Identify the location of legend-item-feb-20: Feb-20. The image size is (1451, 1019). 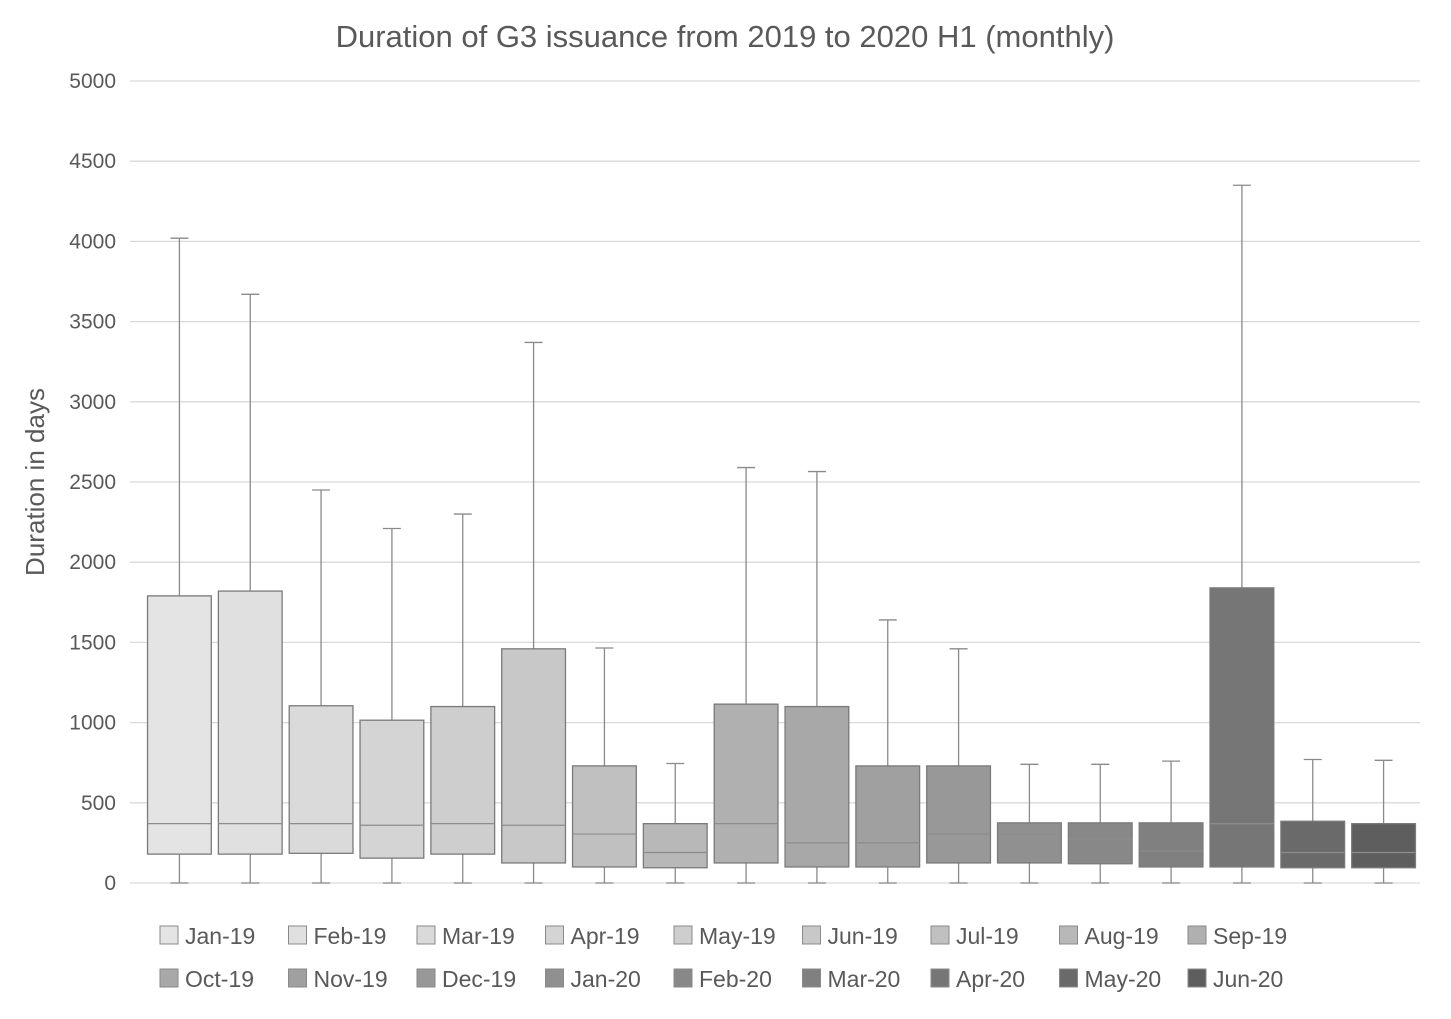
(722, 979).